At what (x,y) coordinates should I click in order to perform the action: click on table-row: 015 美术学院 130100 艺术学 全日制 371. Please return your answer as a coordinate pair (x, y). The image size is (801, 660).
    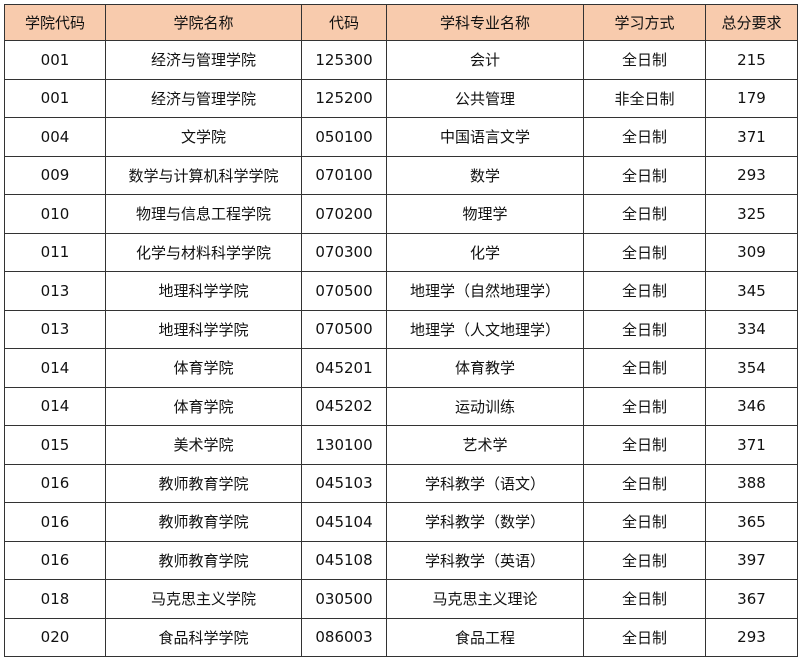
    Looking at the image, I should click on (401, 445).